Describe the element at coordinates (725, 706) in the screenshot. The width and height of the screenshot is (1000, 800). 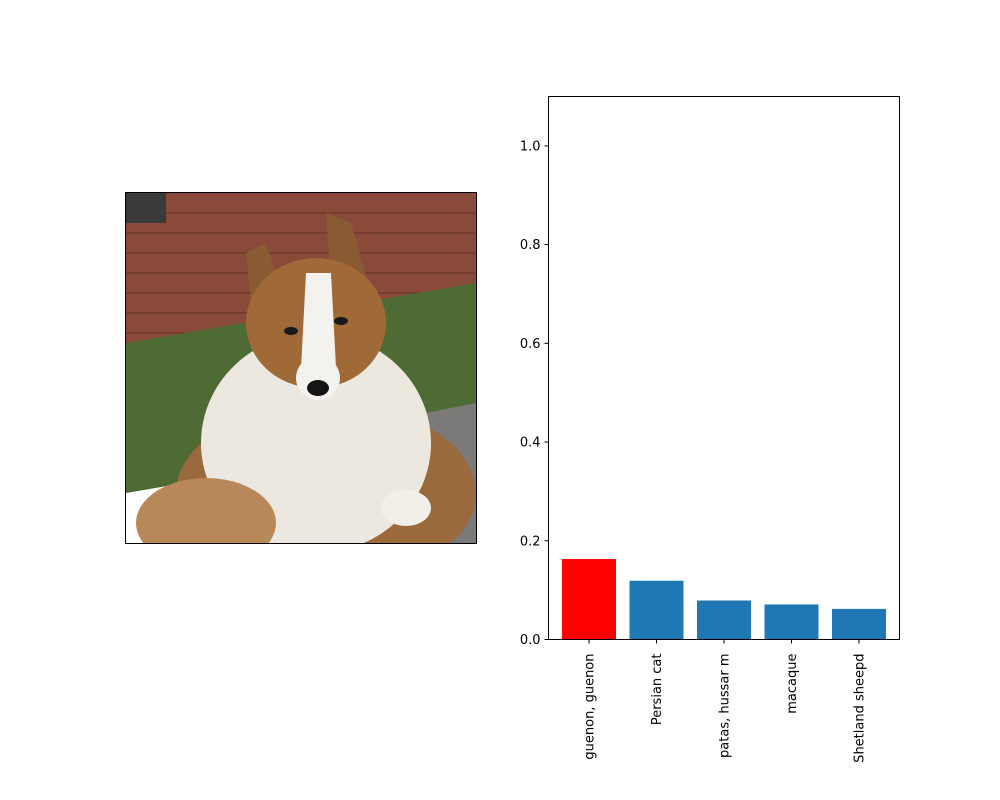
I see `x-tick-label: patas, hussar m` at that location.